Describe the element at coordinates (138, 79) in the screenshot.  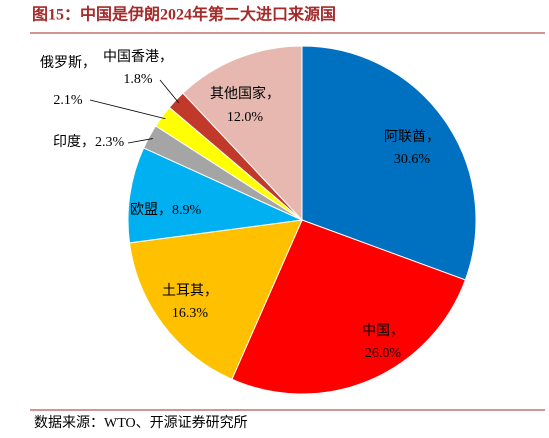
I see `value-label: 1.8%` at that location.